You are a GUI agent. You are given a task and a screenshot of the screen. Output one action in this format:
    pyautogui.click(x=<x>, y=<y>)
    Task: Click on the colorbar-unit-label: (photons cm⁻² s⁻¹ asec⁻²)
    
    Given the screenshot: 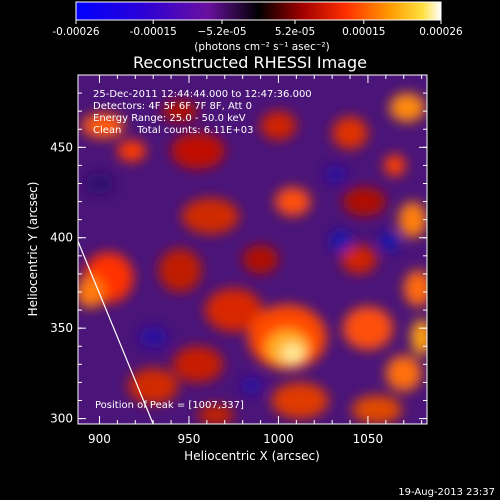 What is the action you would take?
    pyautogui.click(x=261, y=47)
    